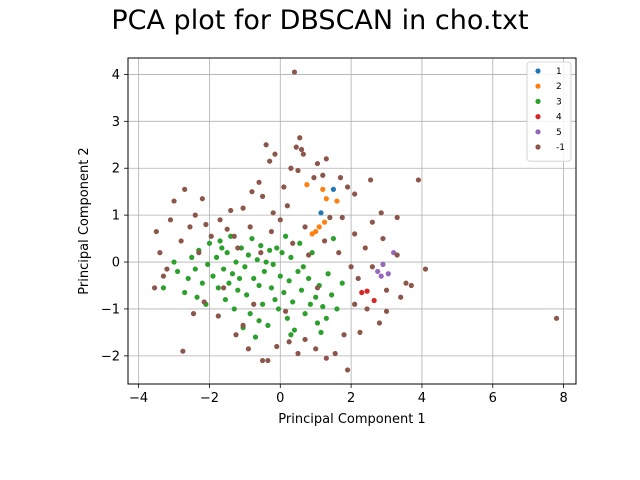  Describe the element at coordinates (280, 398) in the screenshot. I see `x-tick-label: 0` at that location.